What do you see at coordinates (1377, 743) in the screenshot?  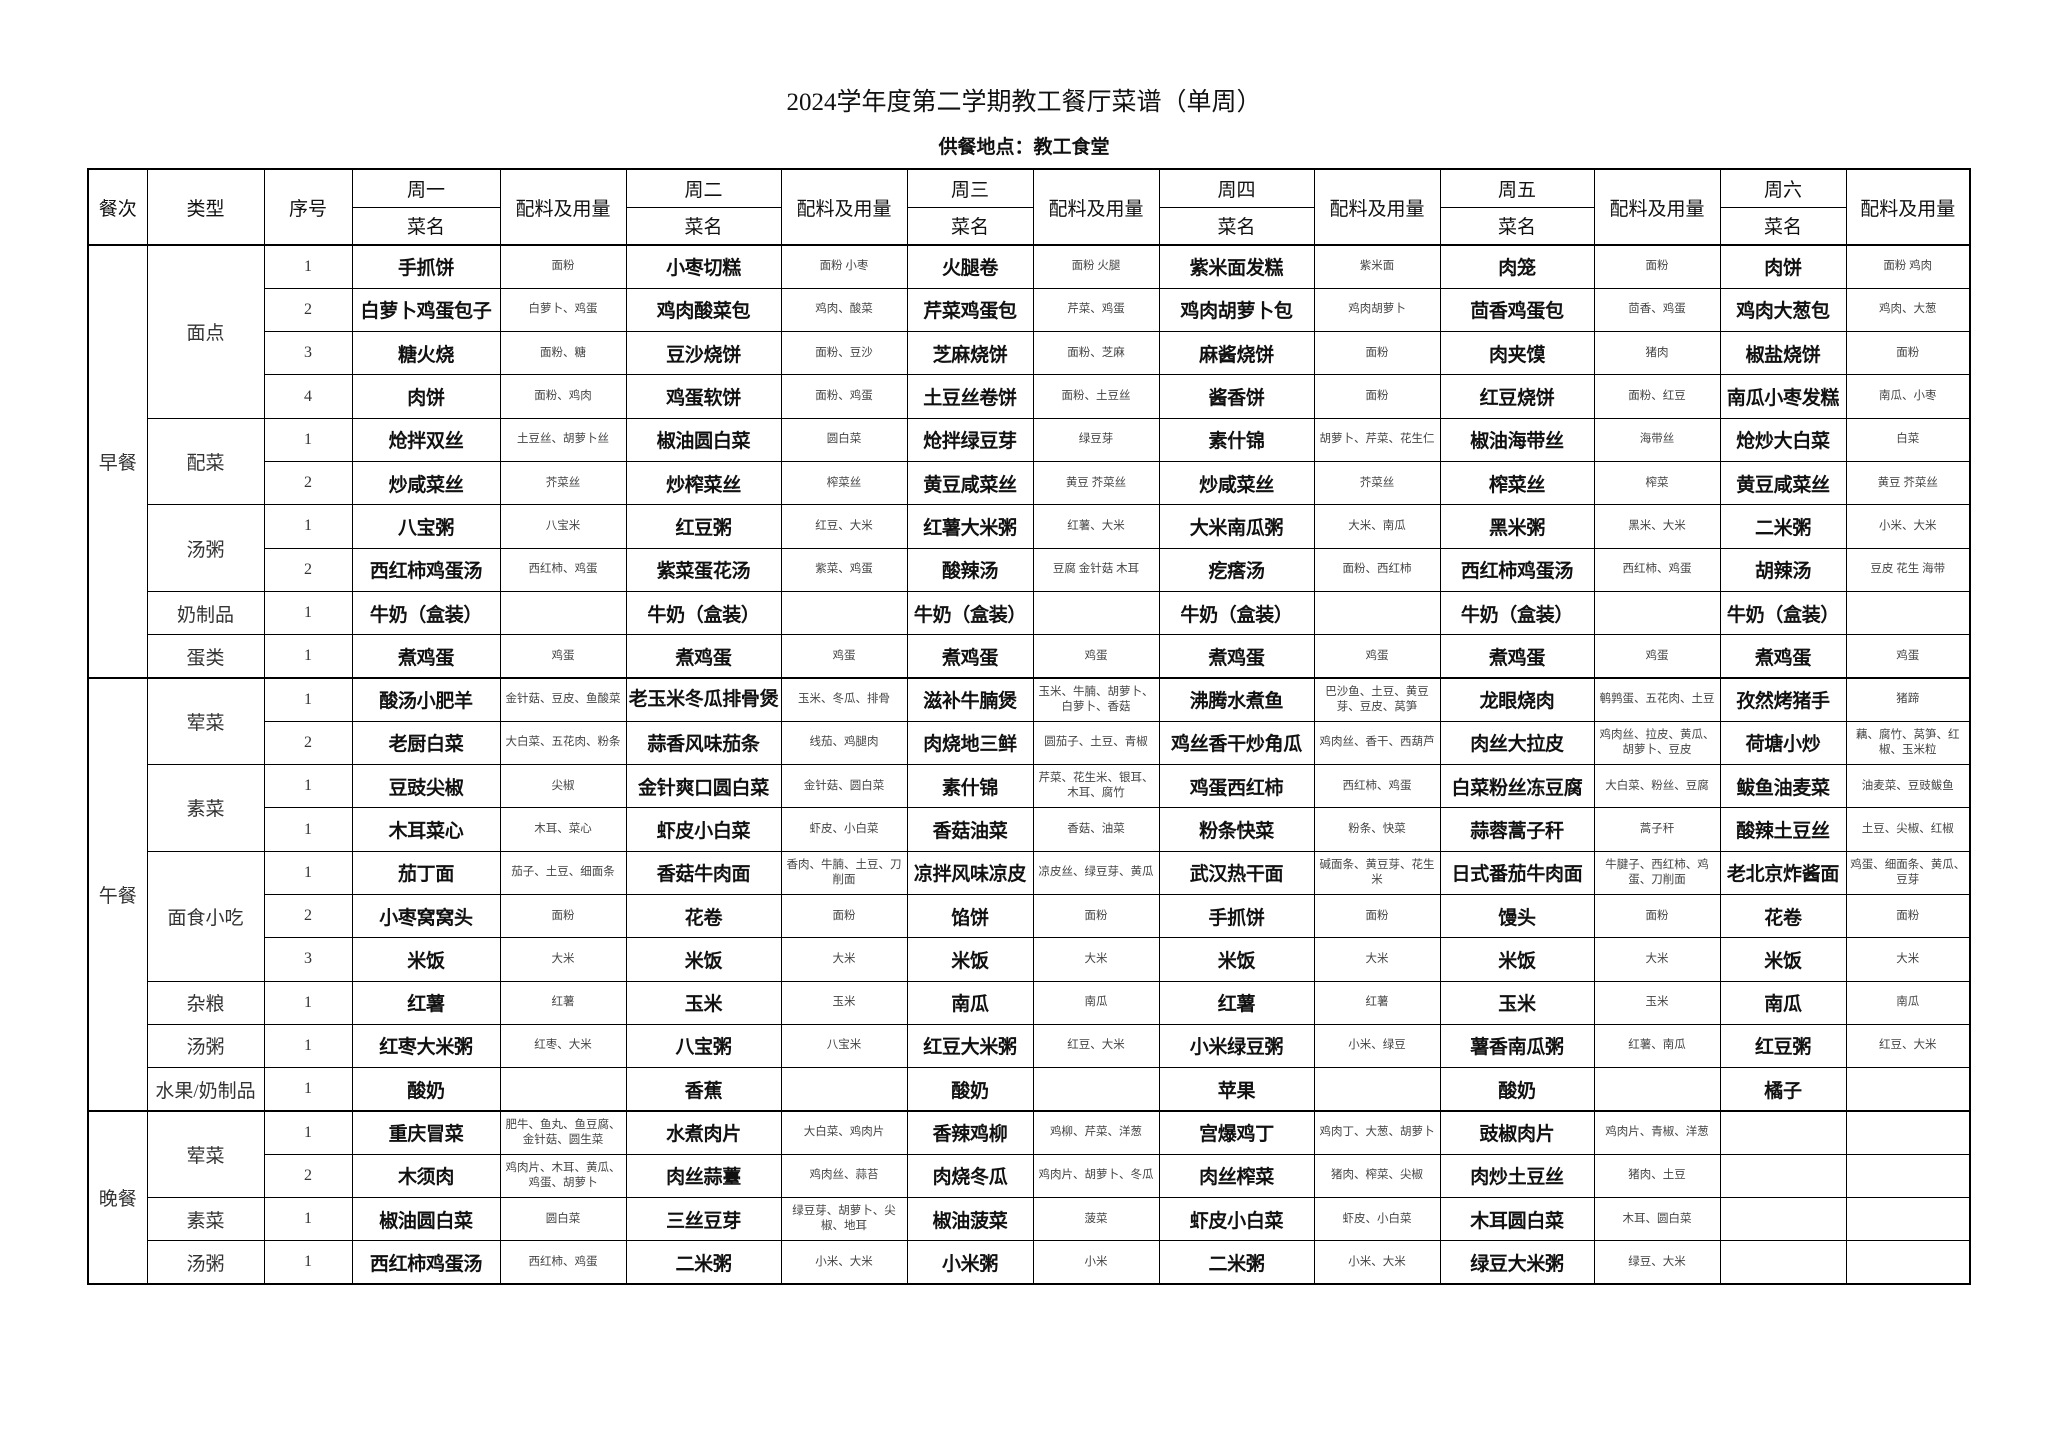 I see `ingredients: 鸡肉丝、香干、西葫芦` at bounding box center [1377, 743].